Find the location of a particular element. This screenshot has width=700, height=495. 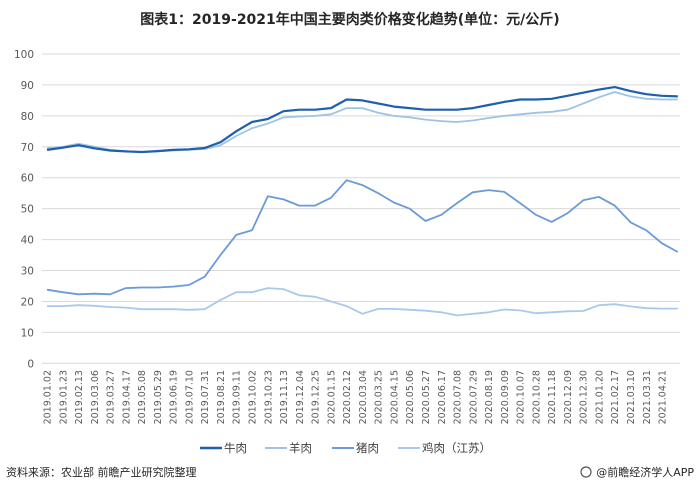

x-tick-label: 2019.02.13 is located at coordinates (79, 397).